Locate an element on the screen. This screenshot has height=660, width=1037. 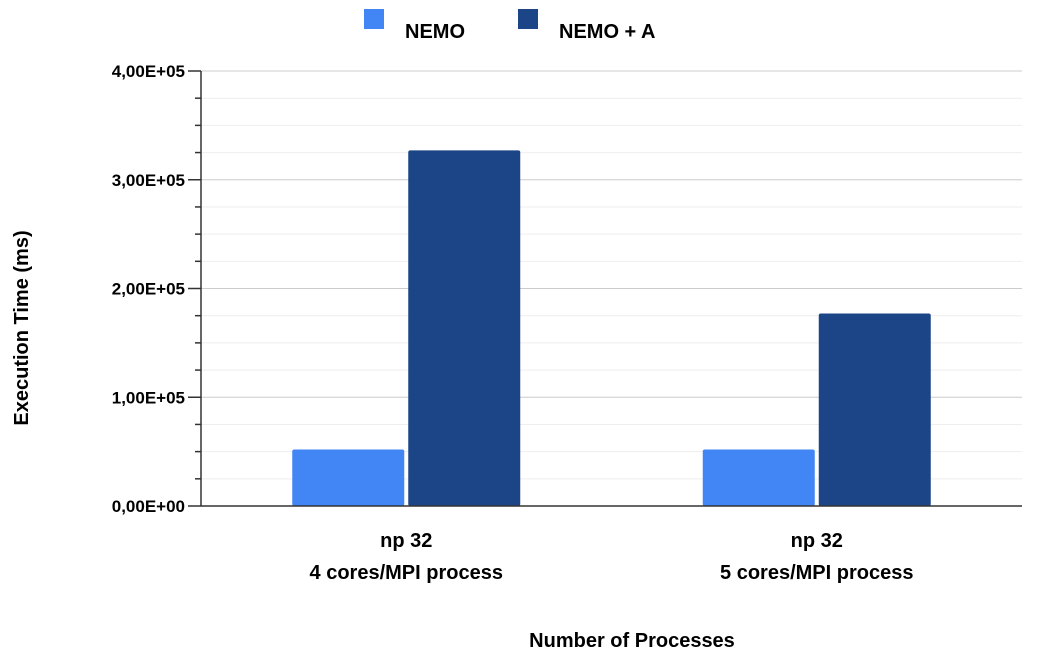
x-axis-title: Number of Processes is located at coordinates (632, 641).